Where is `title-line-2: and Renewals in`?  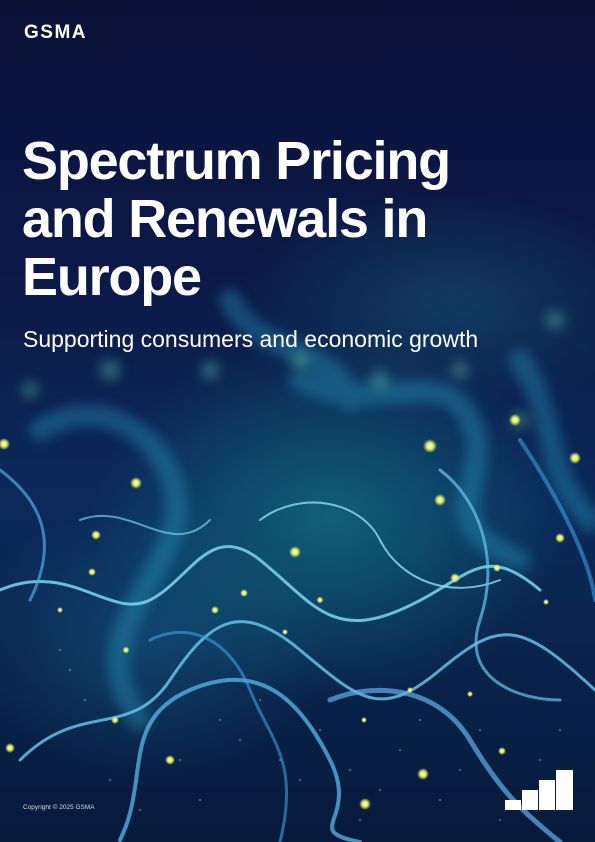 title-line-2: and Renewals in is located at coordinates (225, 219).